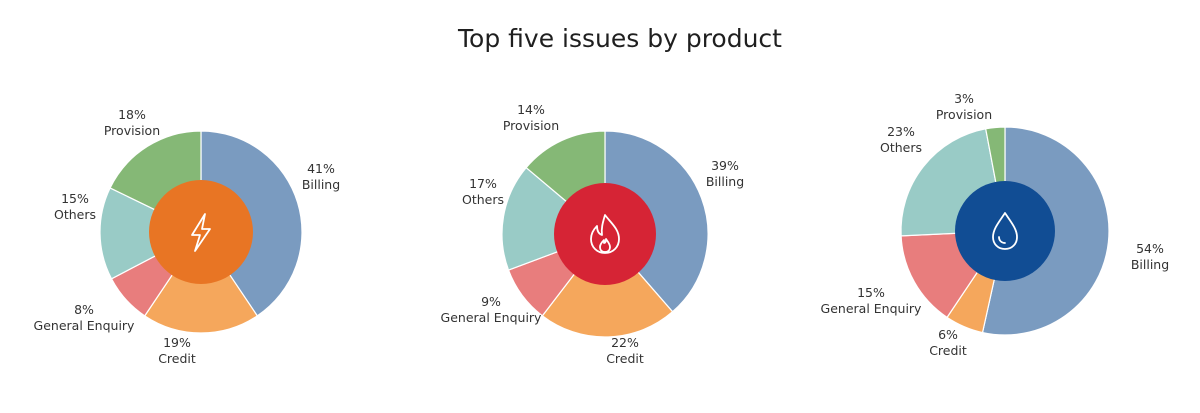 The height and width of the screenshot is (413, 1200). Describe the element at coordinates (607, 285) in the screenshot. I see `slice-credit` at that location.